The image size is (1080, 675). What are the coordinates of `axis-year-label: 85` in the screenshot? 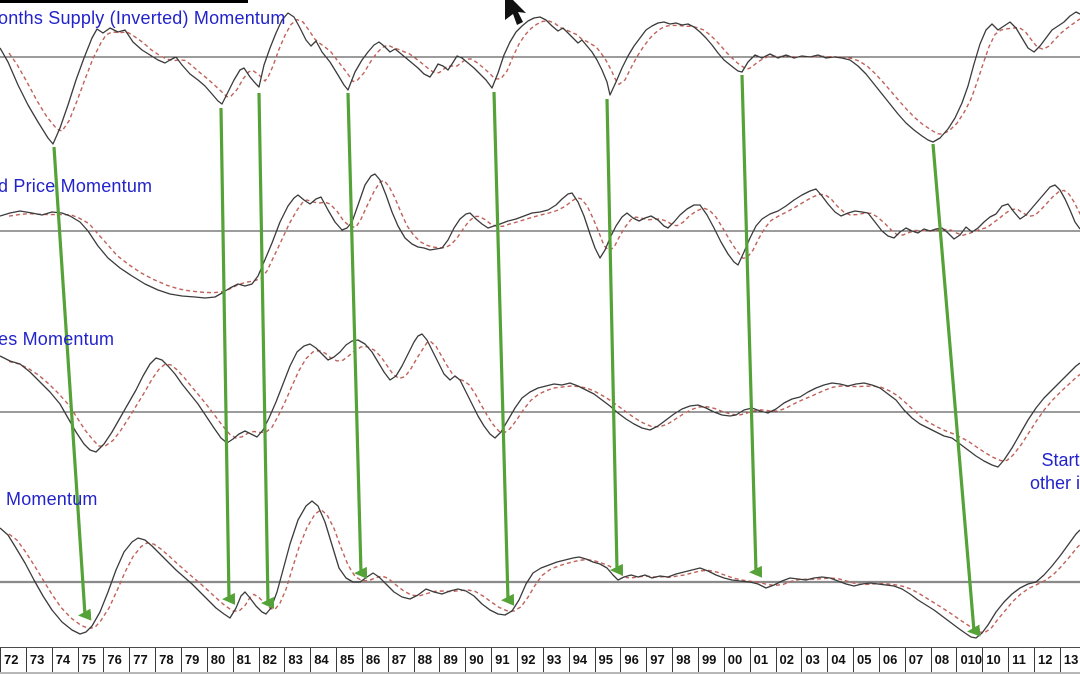 It's located at (349, 660).